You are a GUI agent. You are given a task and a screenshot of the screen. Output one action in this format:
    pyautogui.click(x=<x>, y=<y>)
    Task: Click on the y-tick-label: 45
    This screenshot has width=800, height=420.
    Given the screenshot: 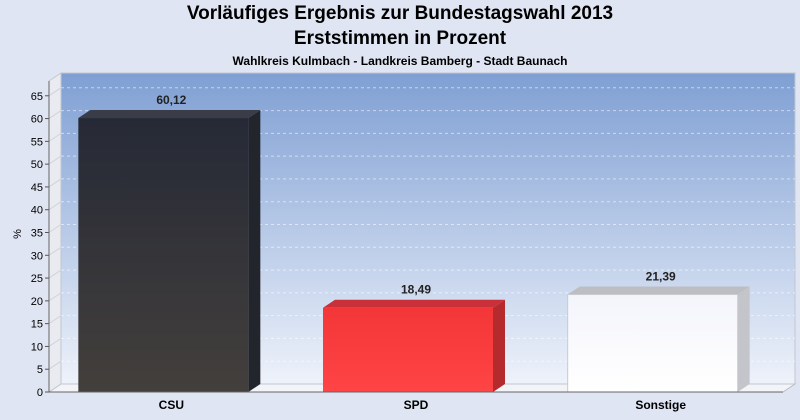 What is the action you would take?
    pyautogui.click(x=37, y=188)
    